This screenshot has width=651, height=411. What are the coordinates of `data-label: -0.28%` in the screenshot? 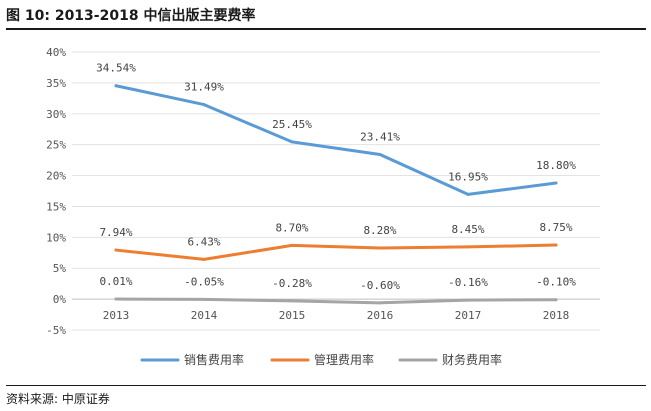 It's located at (292, 283).